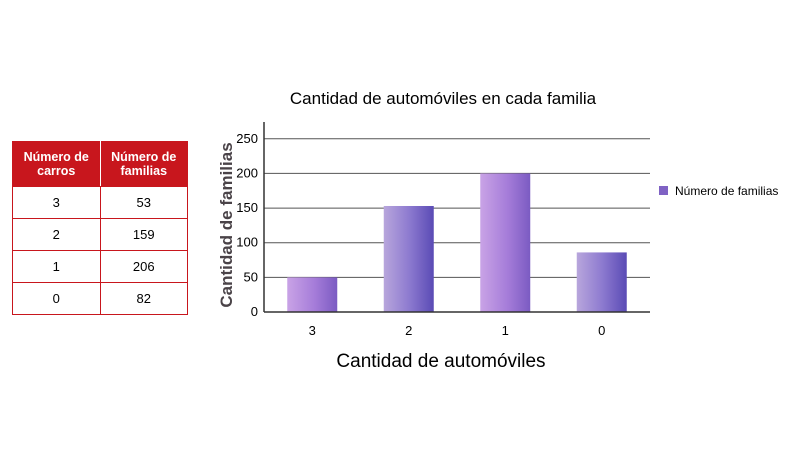 Image resolution: width=800 pixels, height=458 pixels. Describe the element at coordinates (663, 190) in the screenshot. I see `legend-swatch` at that location.